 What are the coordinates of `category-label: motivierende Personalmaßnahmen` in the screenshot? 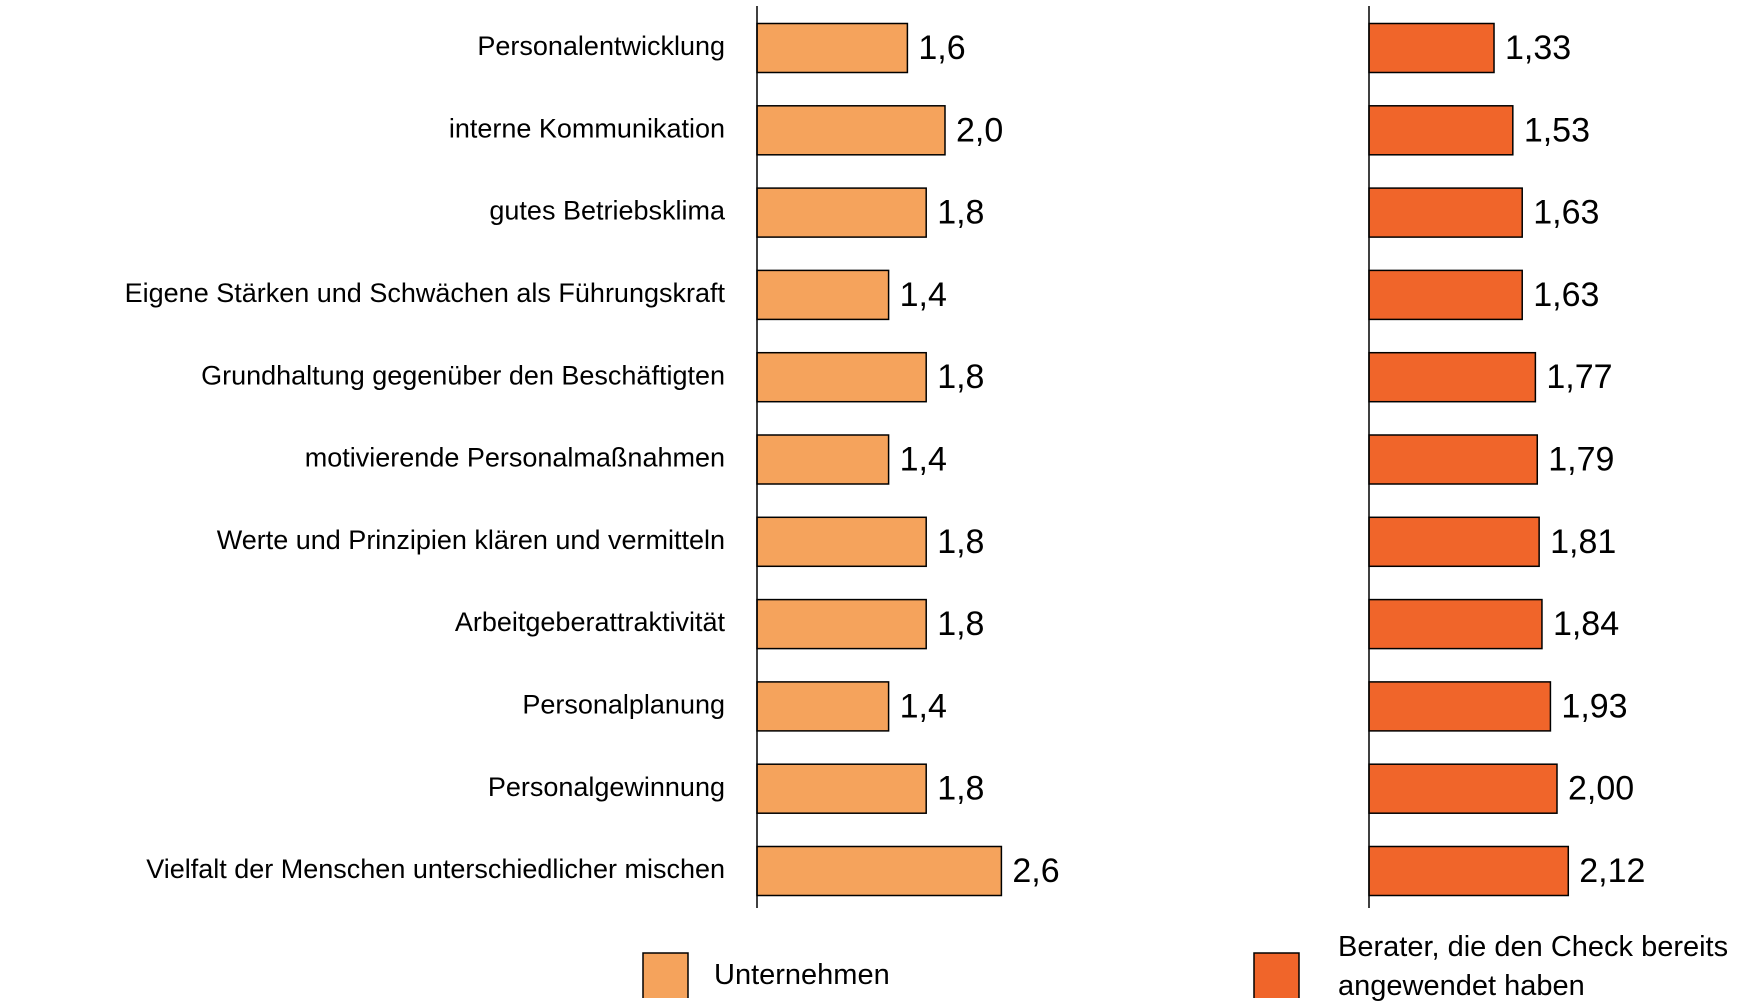 It's located at (515, 458).